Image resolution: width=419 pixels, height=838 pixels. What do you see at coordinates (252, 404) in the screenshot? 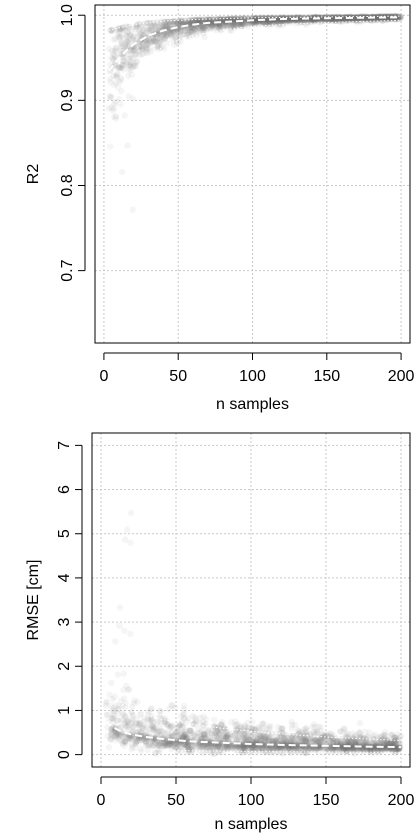
I see `r2-x-axis-title: n samples` at bounding box center [252, 404].